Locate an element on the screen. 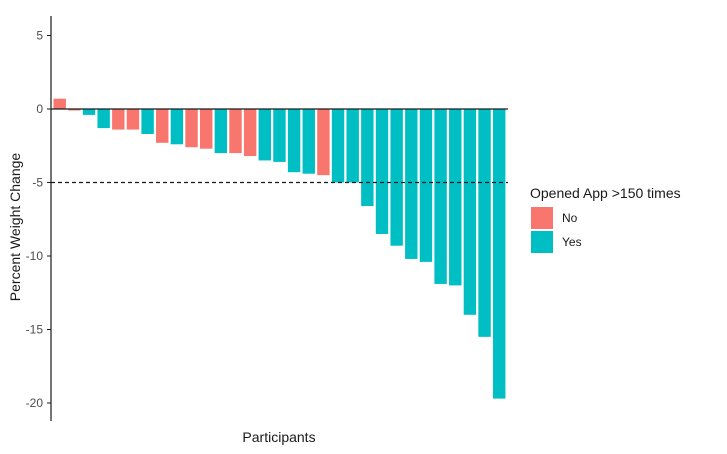 The width and height of the screenshot is (727, 454). legend: Opened App >150 times No Yes is located at coordinates (605, 219).